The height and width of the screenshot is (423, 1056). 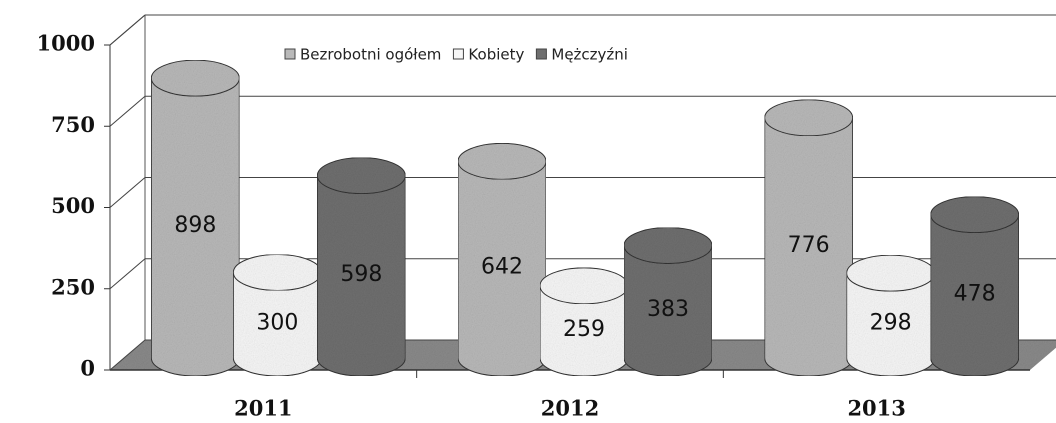 I want to click on legend-label: Bezrobotni ogółem, so click(x=370, y=55).